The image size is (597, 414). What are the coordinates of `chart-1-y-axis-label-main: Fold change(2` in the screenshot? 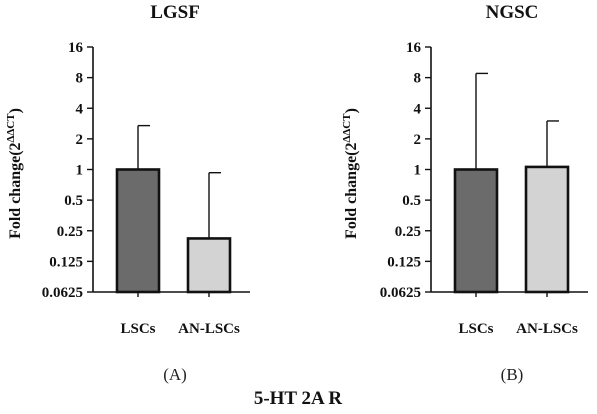 It's located at (351, 190).